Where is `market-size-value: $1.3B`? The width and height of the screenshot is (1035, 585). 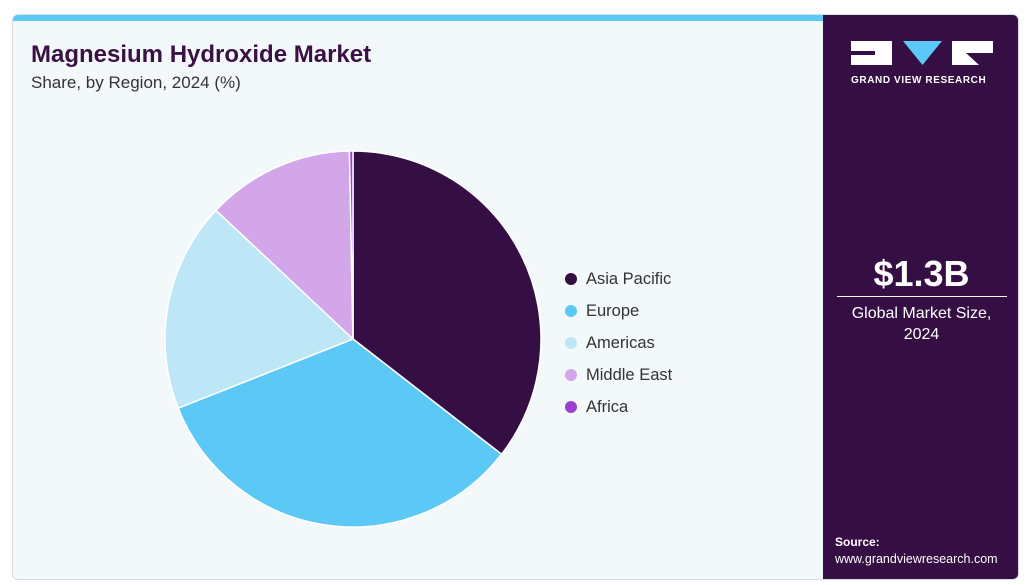
market-size-value: $1.3B is located at coordinates (921, 273).